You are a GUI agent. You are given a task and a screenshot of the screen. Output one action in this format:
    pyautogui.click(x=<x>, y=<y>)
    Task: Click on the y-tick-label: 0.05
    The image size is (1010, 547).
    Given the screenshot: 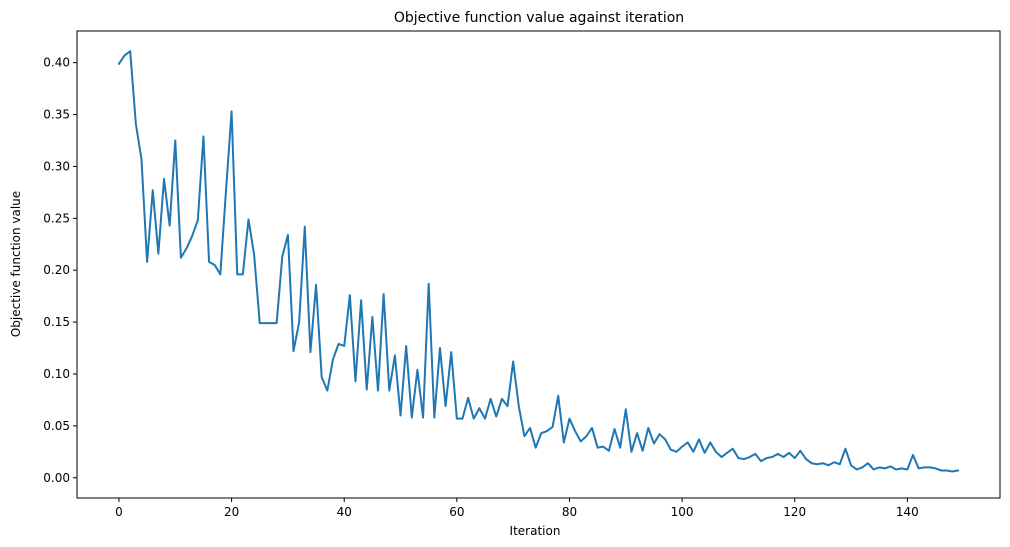 What is the action you would take?
    pyautogui.click(x=56, y=426)
    